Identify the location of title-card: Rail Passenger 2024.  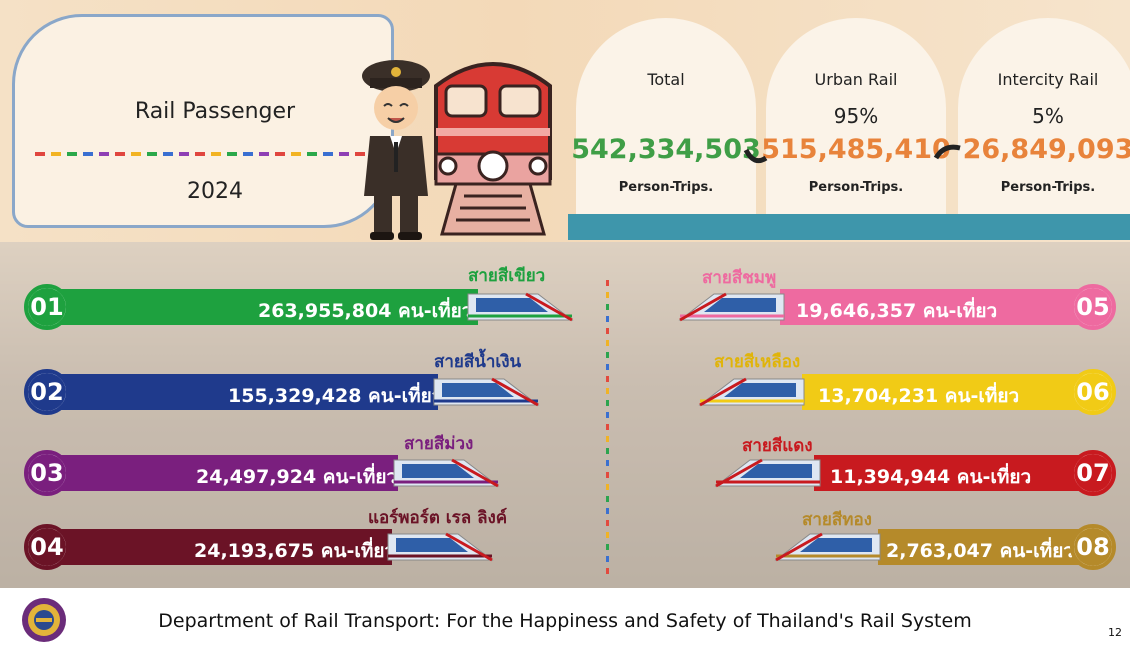
(203, 121).